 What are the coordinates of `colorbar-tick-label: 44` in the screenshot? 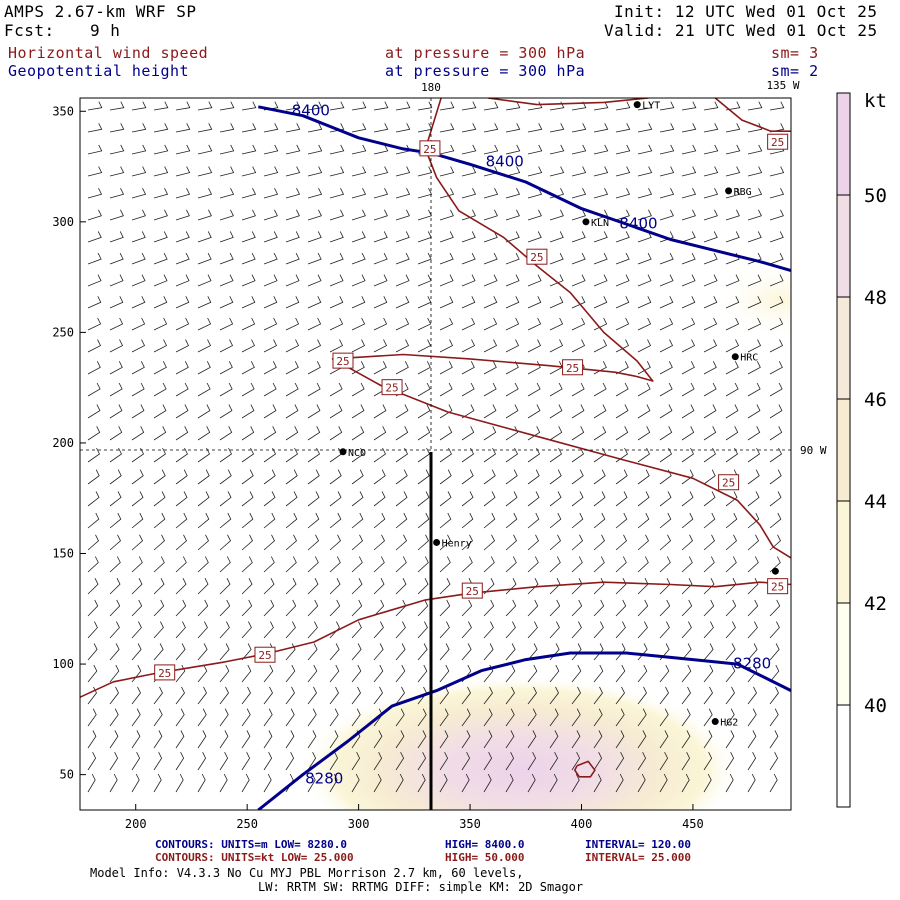 It's located at (875, 502).